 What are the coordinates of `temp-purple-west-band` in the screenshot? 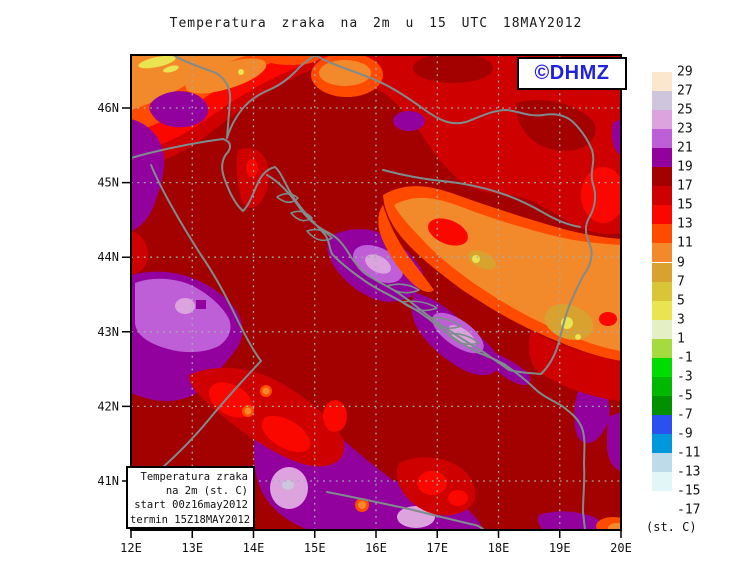 It's located at (148, 175).